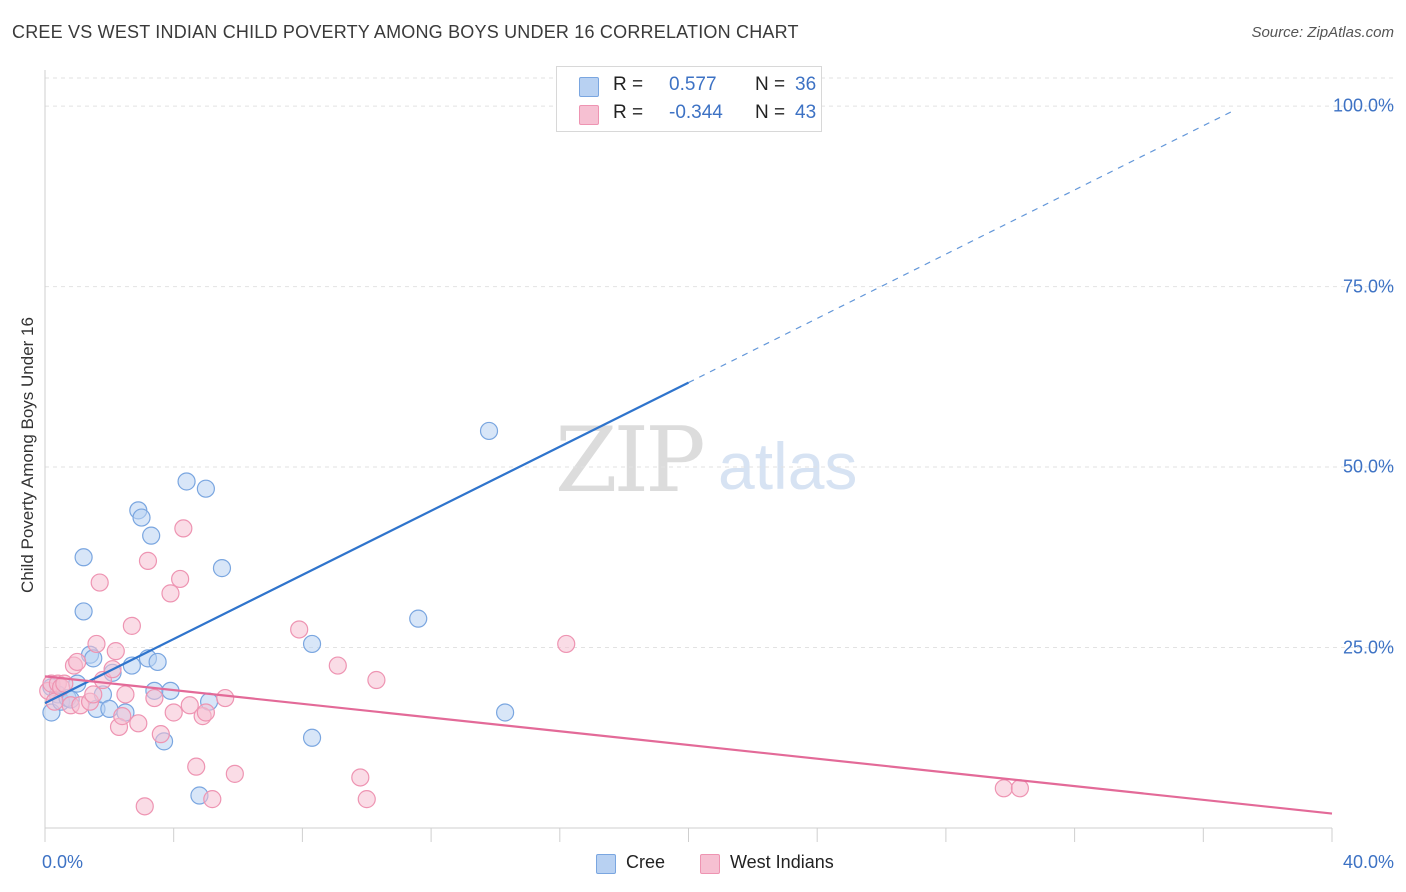 The image size is (1406, 892). What do you see at coordinates (782, 862) in the screenshot?
I see `bottom-legend-label-west: West Indians` at bounding box center [782, 862].